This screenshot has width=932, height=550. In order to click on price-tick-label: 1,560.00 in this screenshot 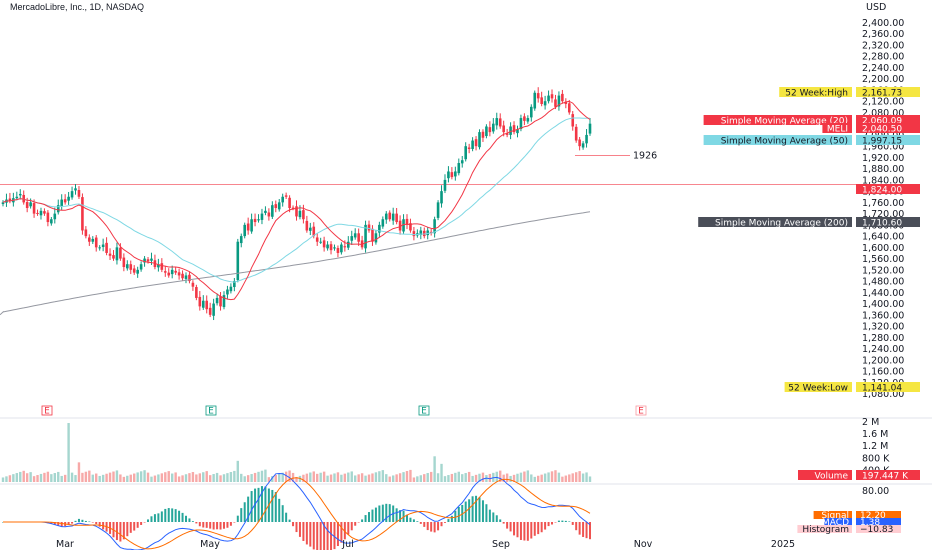, I will do `click(883, 259)`.